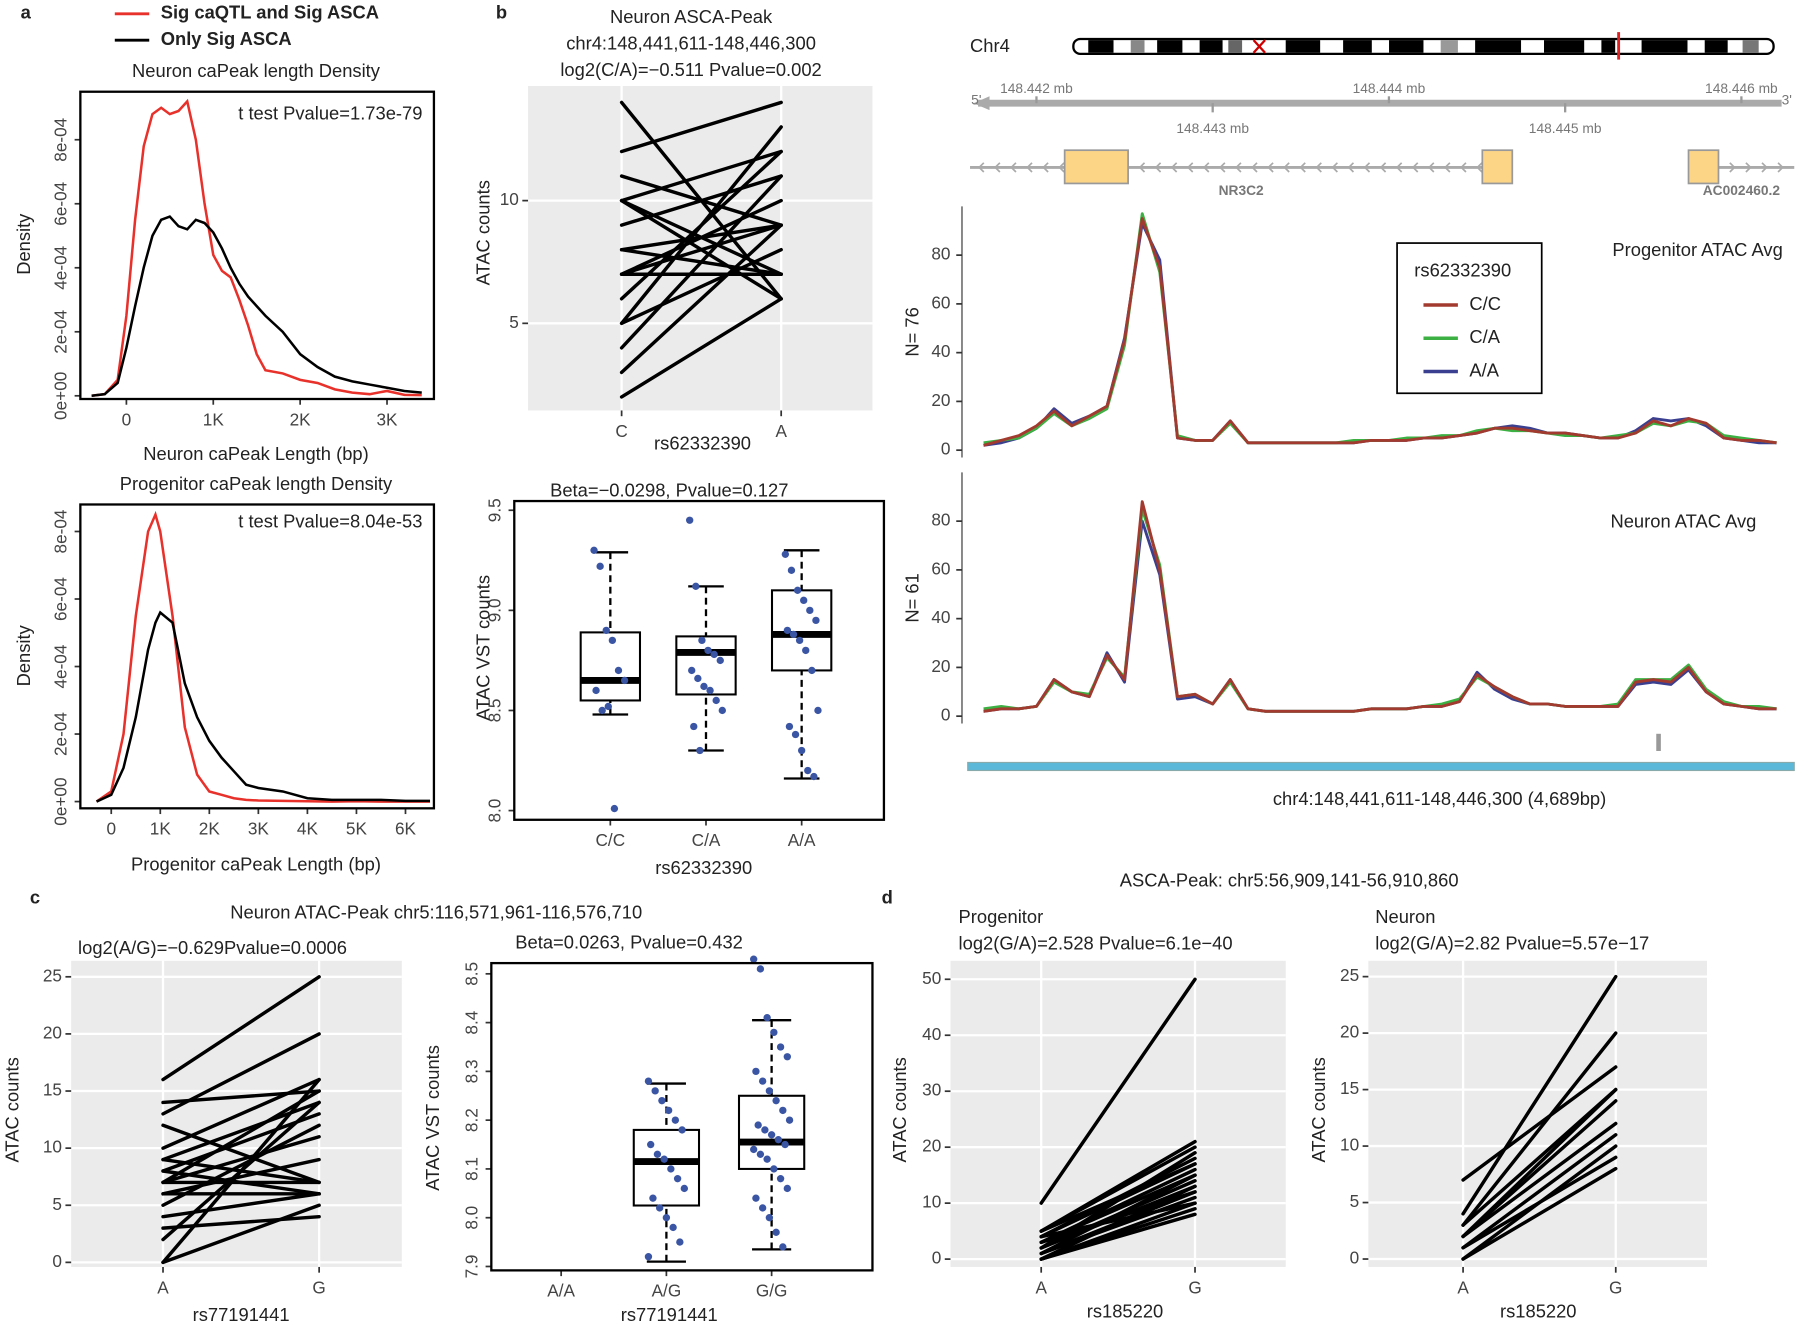 The width and height of the screenshot is (1800, 1330). I want to click on x-tick-label: A, so click(163, 1287).